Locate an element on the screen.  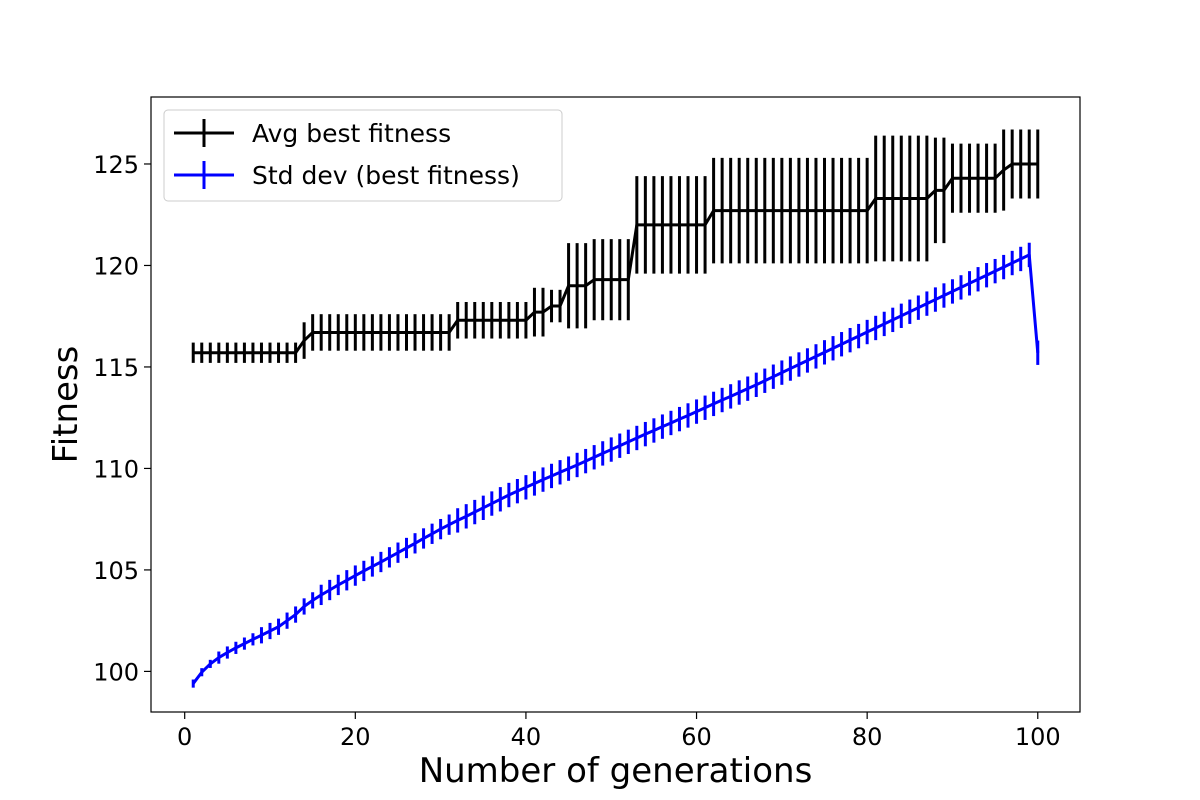
y-tick-label: 105 is located at coordinates (116, 571).